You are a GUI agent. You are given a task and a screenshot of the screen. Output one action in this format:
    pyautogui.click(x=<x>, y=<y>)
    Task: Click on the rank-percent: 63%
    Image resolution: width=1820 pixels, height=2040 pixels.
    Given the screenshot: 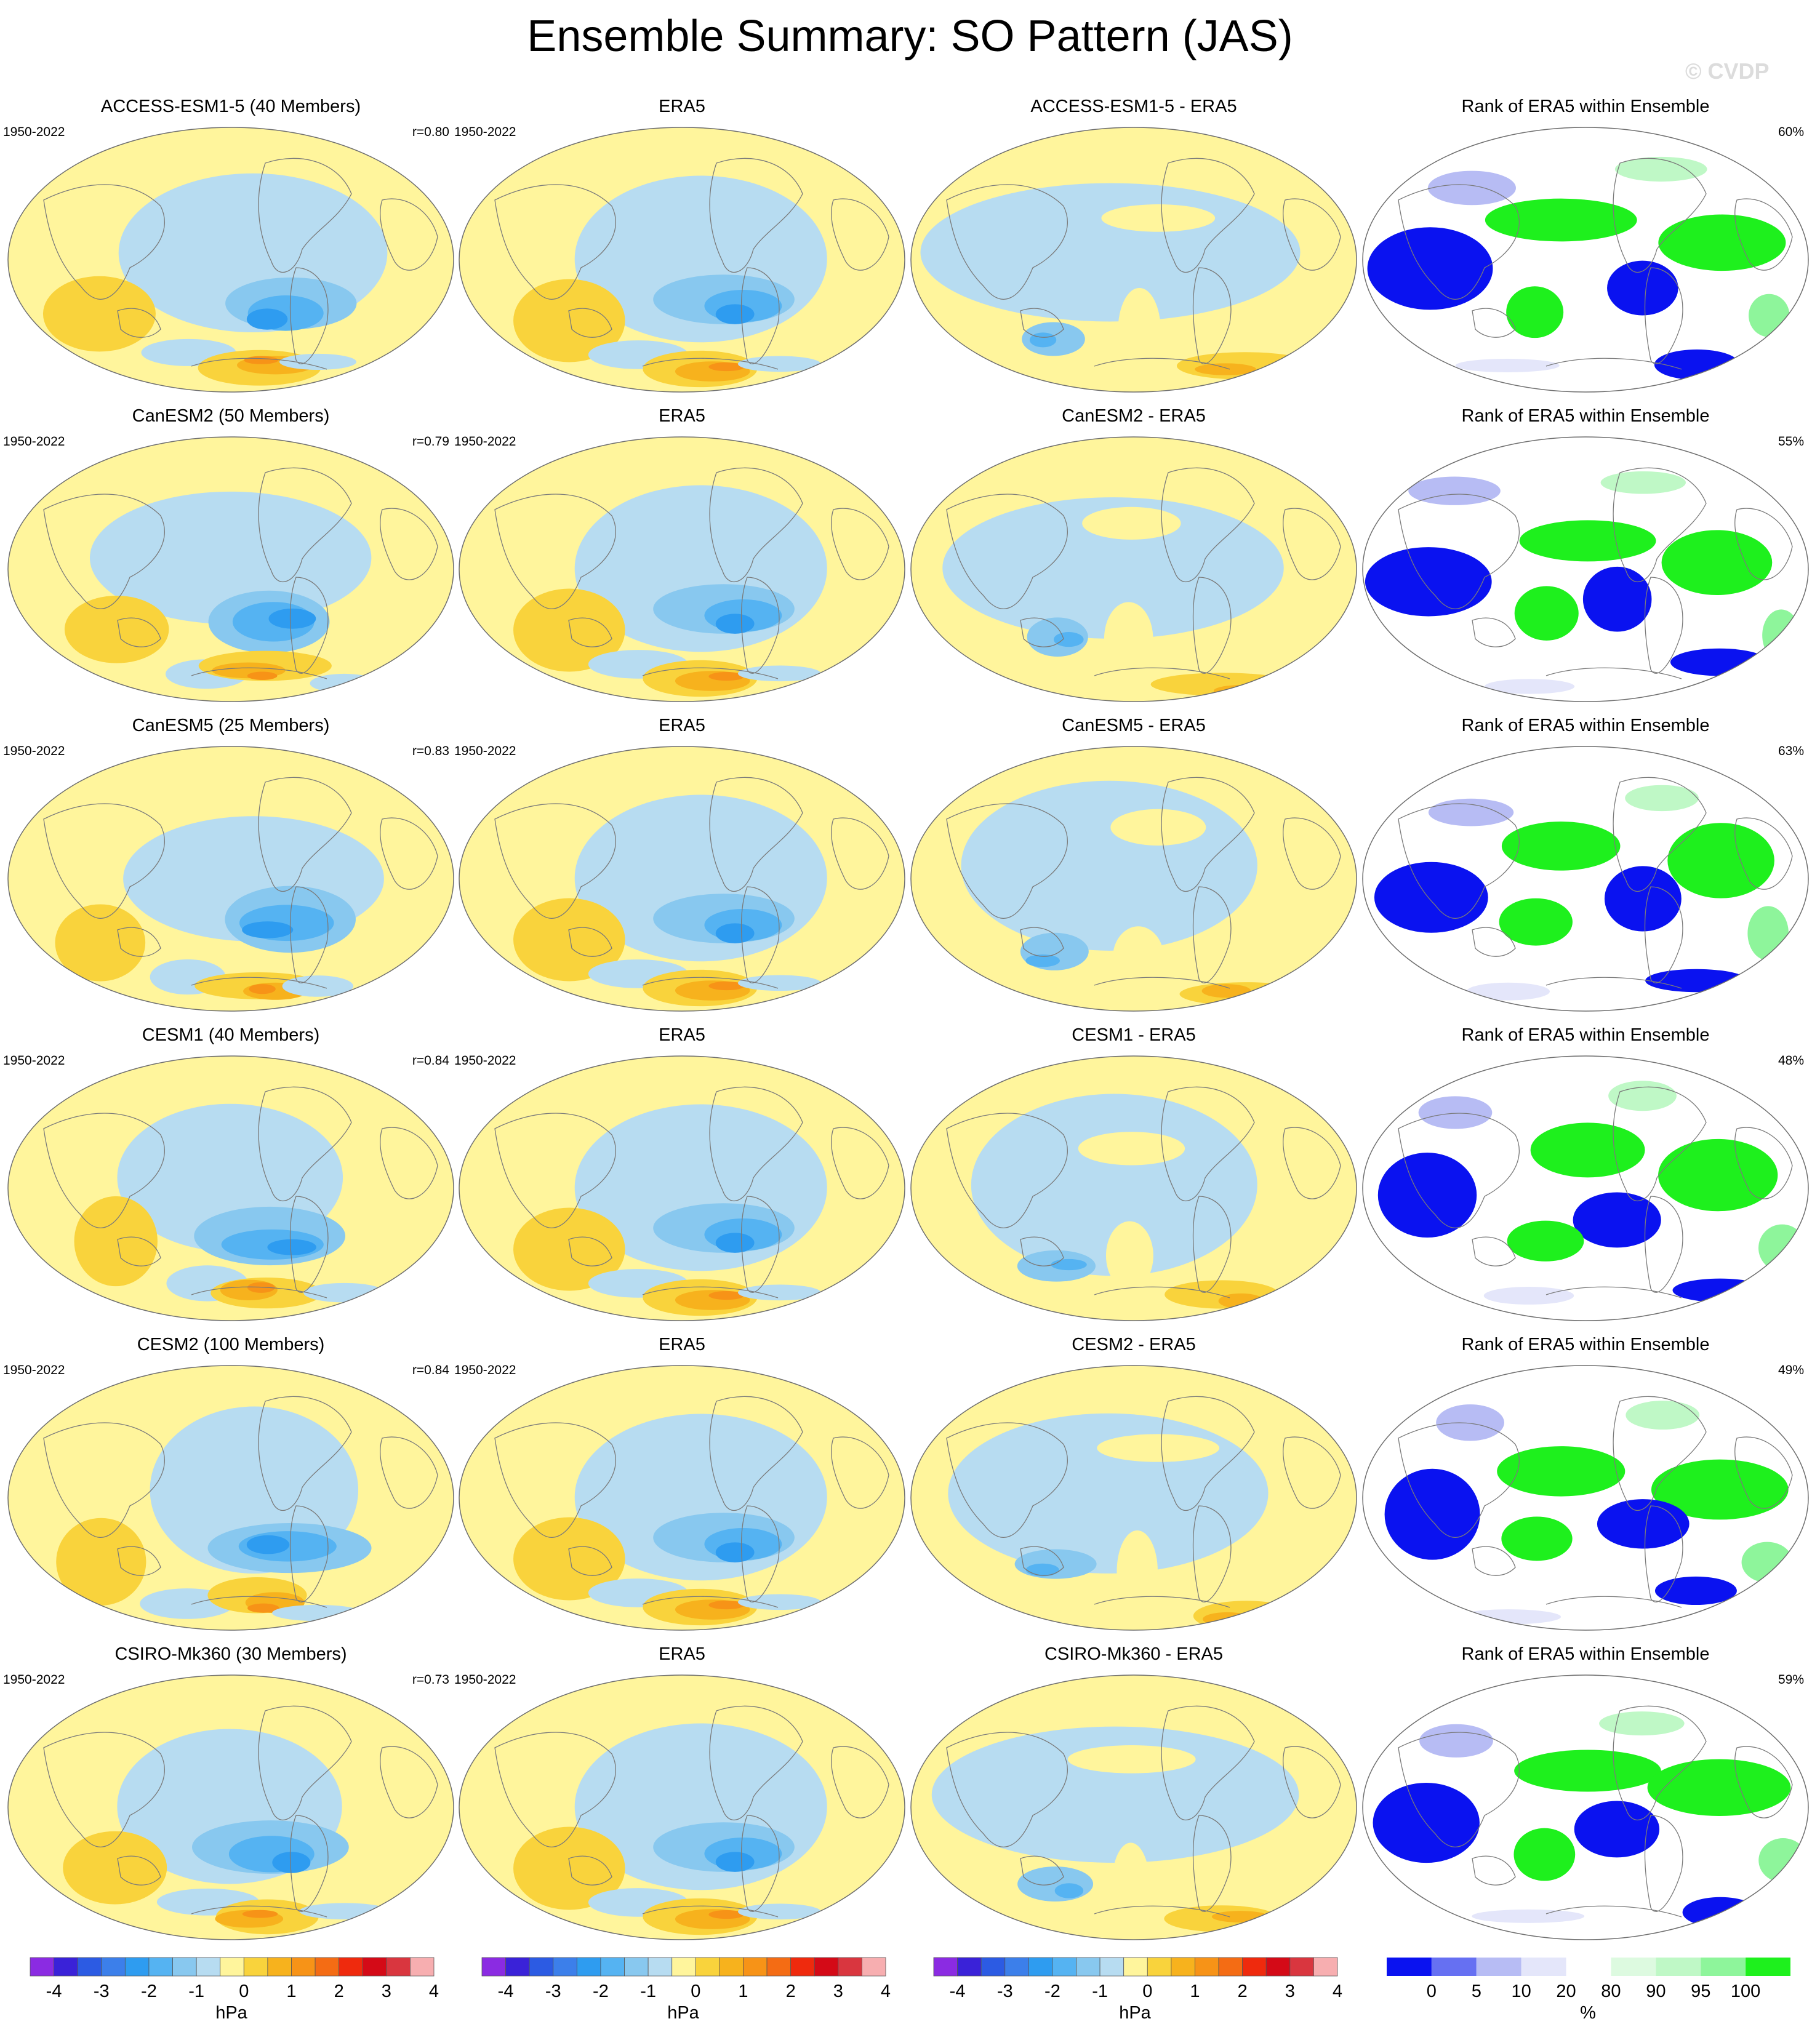 What is the action you would take?
    pyautogui.click(x=1791, y=751)
    